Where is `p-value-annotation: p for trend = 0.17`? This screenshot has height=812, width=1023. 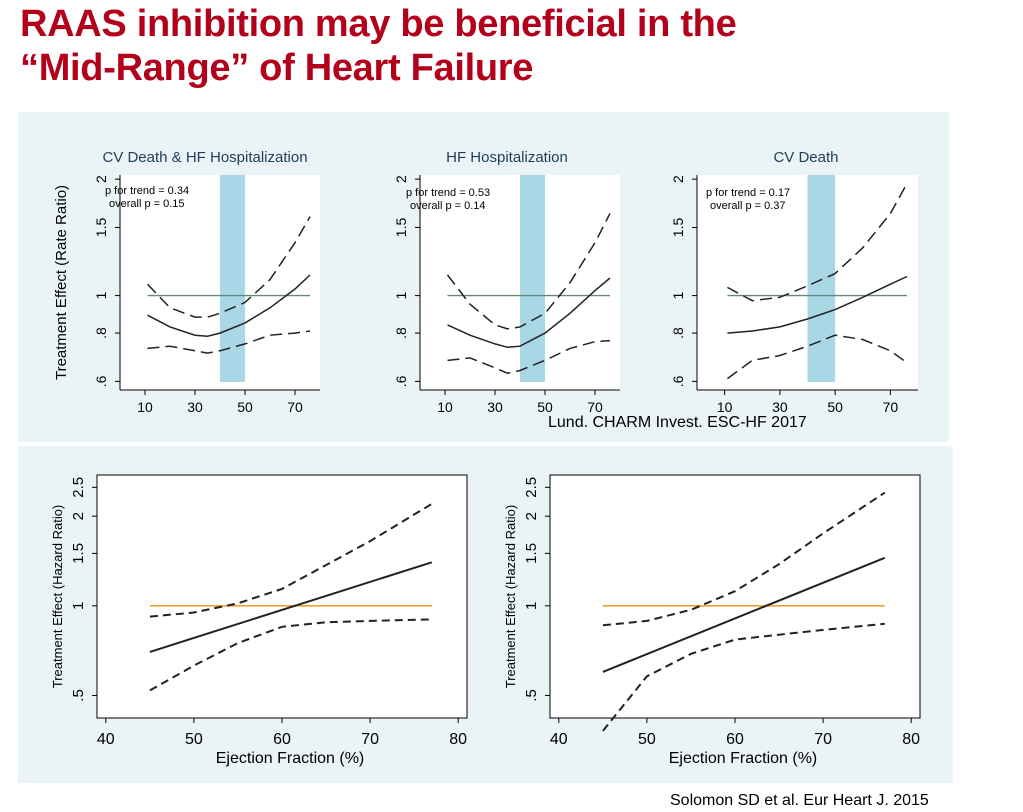 p-value-annotation: p for trend = 0.17 is located at coordinates (748, 193).